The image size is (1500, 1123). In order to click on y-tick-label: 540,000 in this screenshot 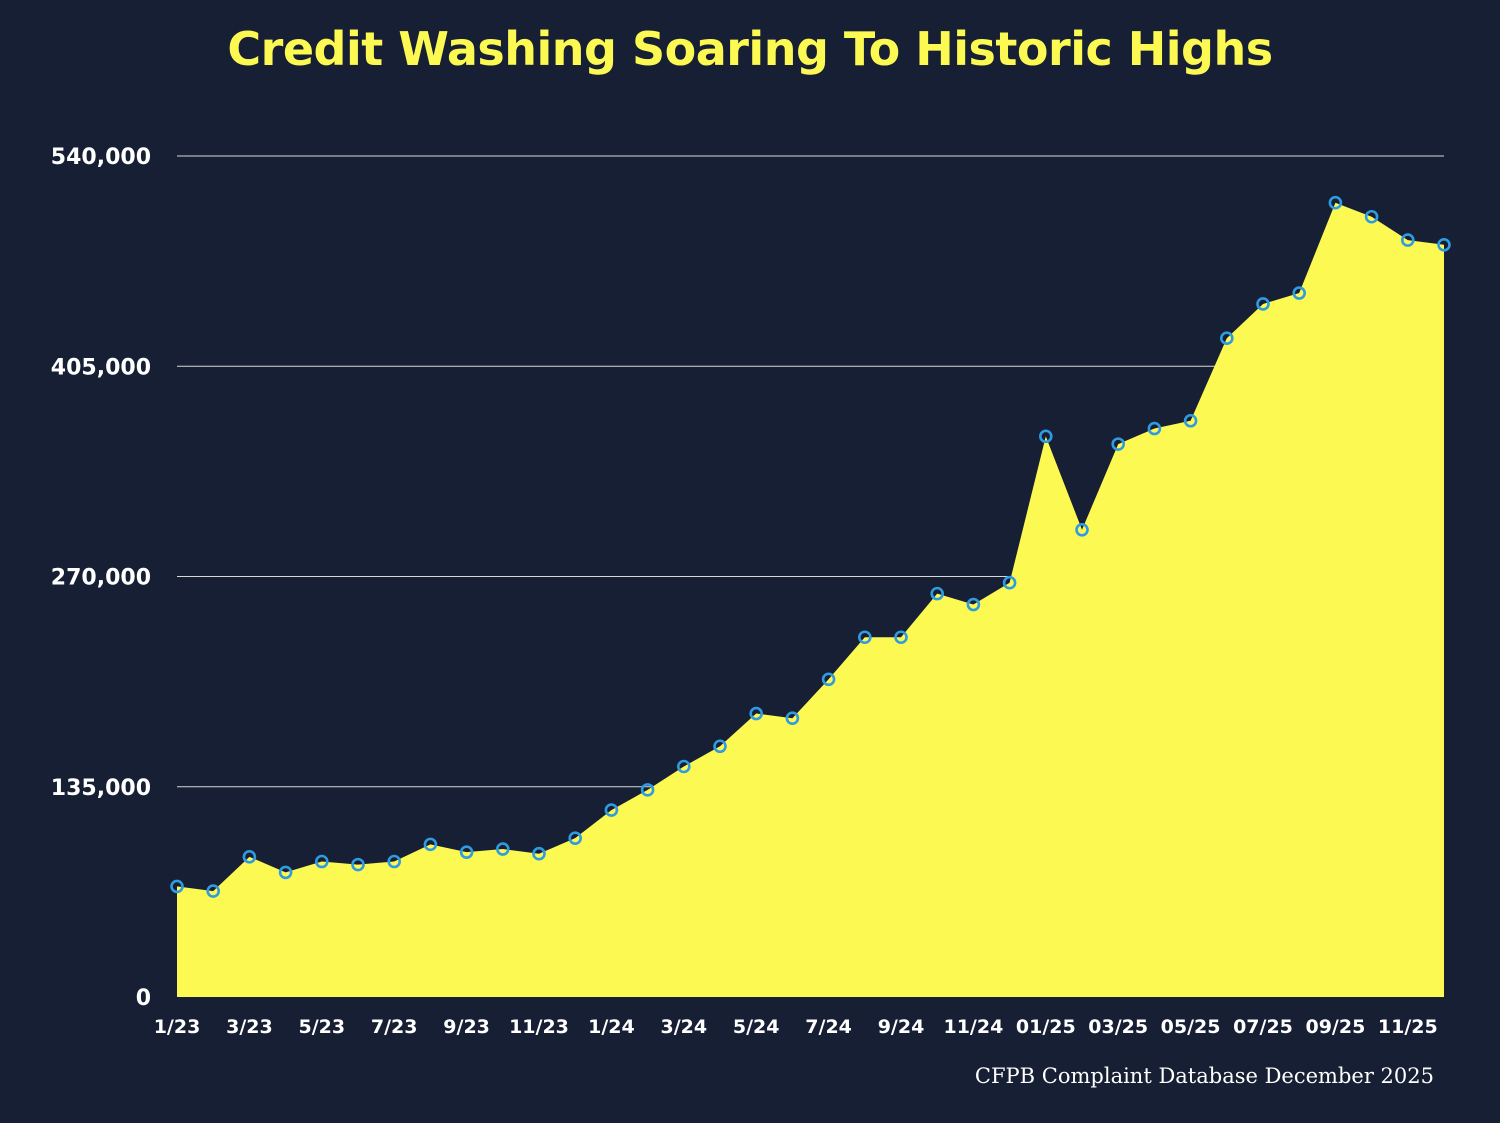, I will do `click(101, 157)`.